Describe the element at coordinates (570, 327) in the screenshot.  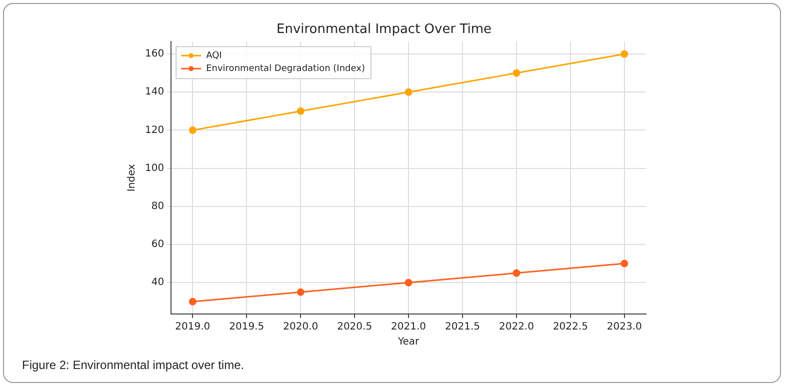
I see `x-tick-label: 2022.5` at that location.